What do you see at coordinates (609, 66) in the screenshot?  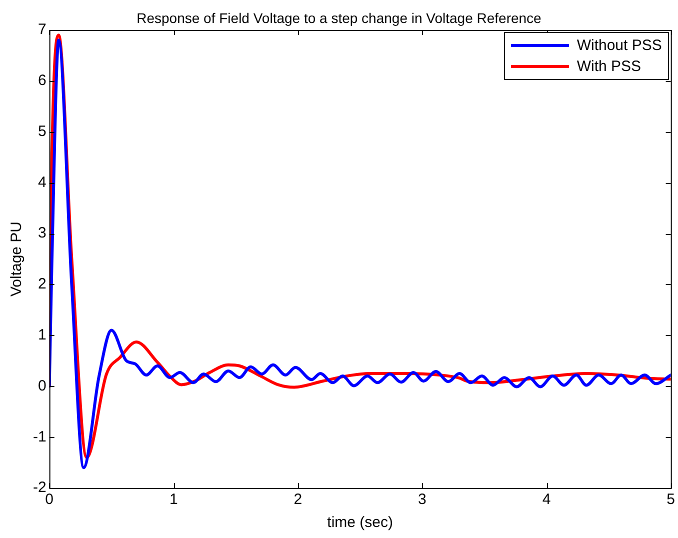 I see `legend-label: With PSS` at bounding box center [609, 66].